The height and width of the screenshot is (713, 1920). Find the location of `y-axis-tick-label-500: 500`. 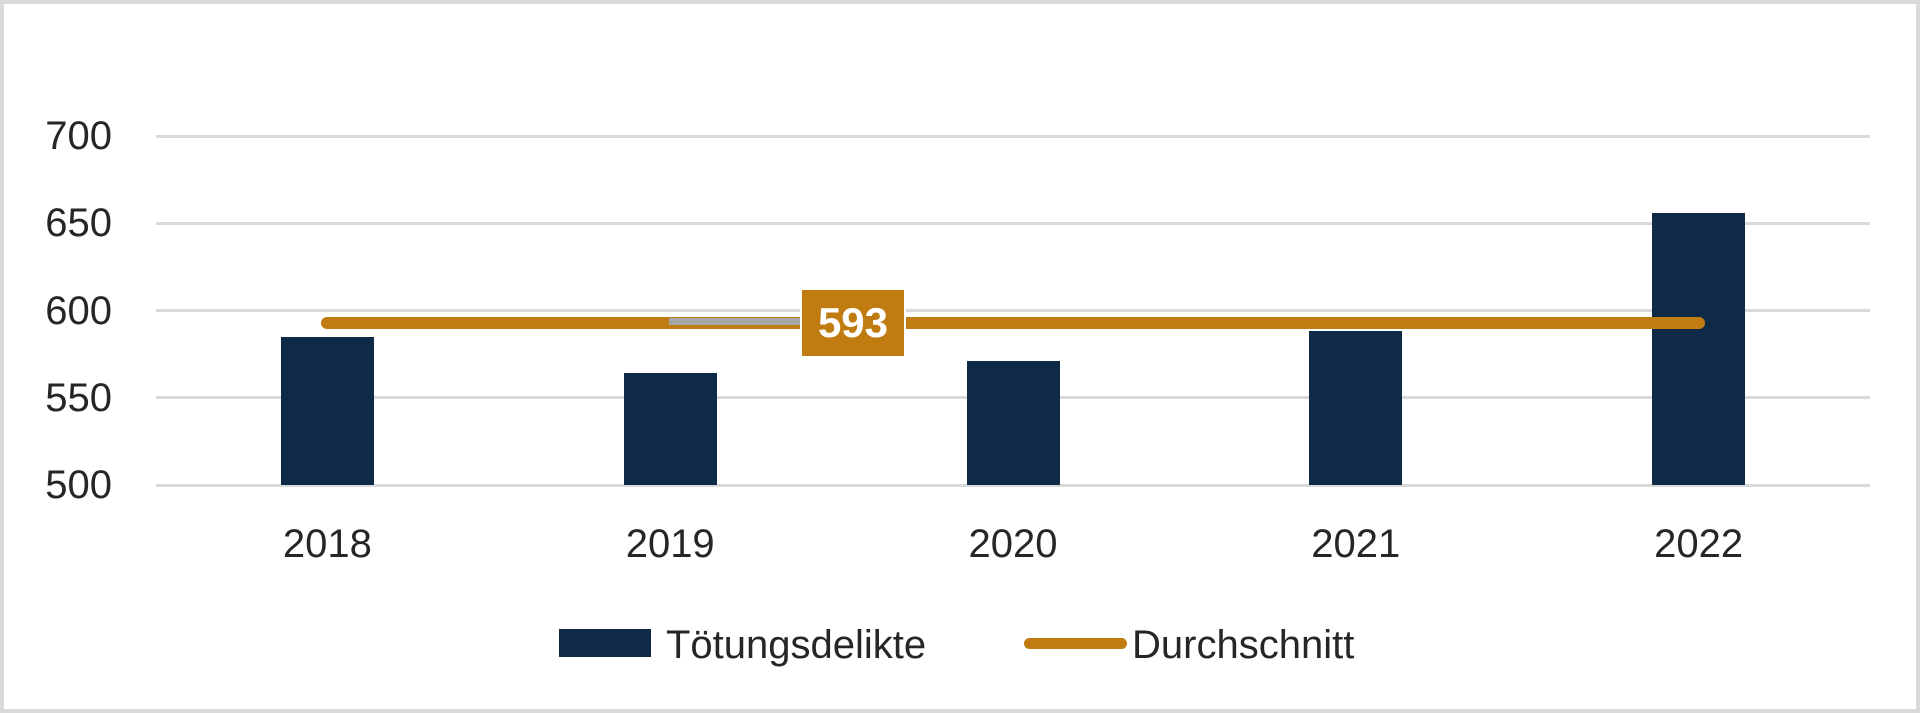

y-axis-tick-label-500: 500 is located at coordinates (78, 485).